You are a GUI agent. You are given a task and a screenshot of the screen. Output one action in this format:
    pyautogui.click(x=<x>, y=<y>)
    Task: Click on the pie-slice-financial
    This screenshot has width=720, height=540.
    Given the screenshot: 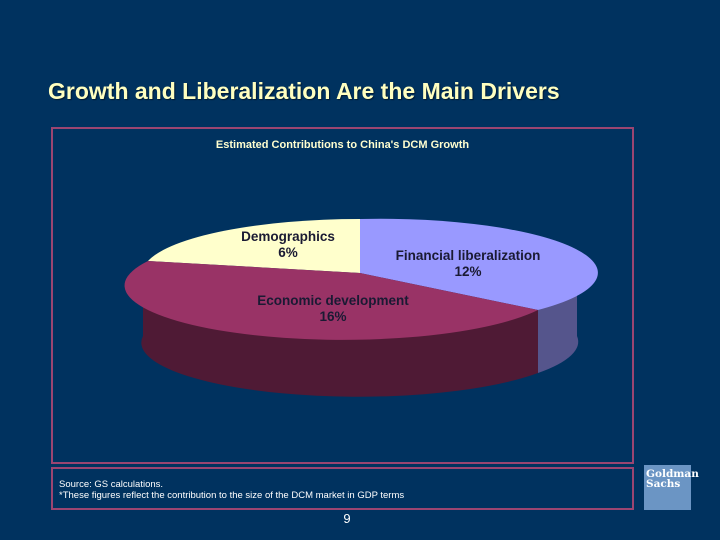 What is the action you would take?
    pyautogui.click(x=479, y=264)
    